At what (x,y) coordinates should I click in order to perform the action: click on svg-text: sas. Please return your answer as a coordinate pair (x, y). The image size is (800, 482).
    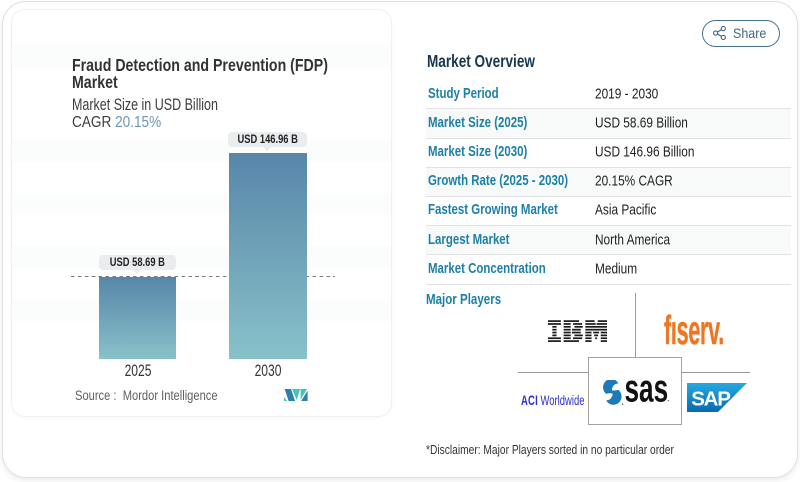
    Looking at the image, I should click on (647, 393).